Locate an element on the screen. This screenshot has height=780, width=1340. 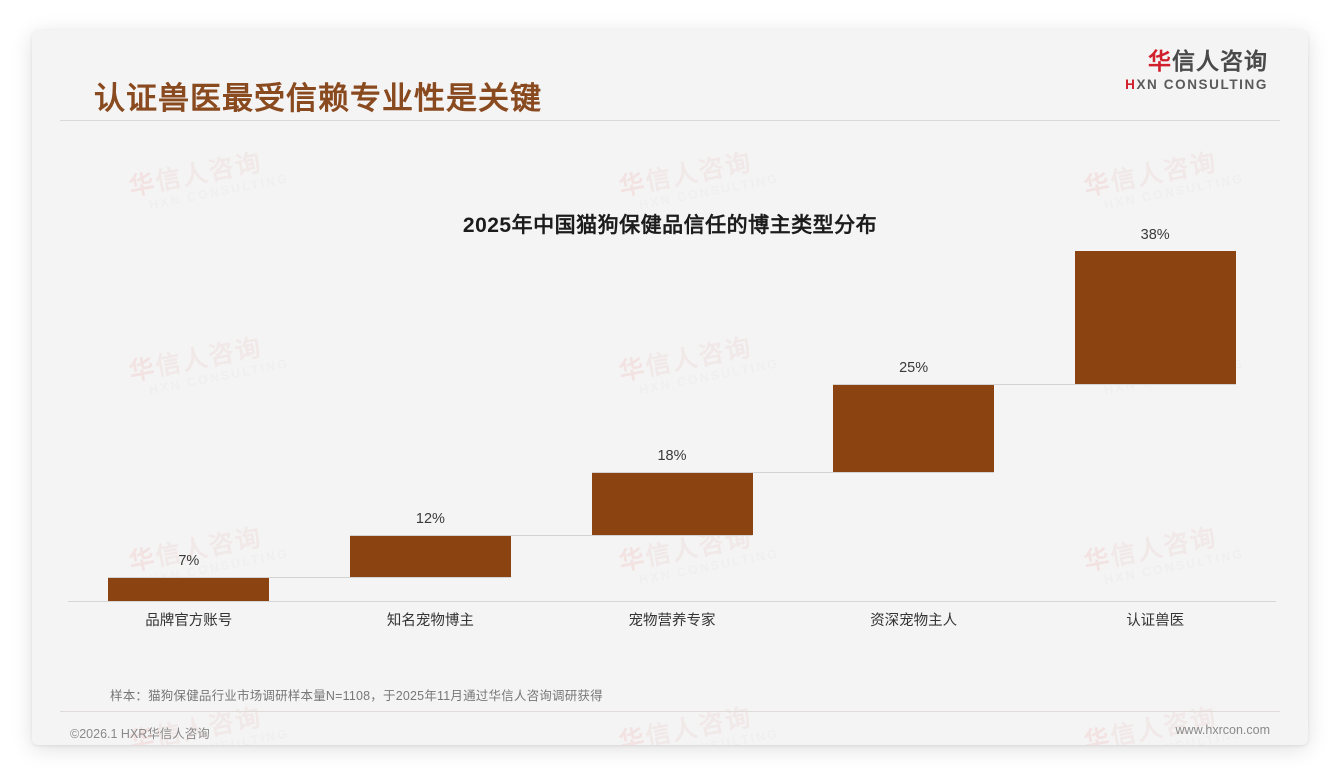
slide-footer: ©2026.1 HXR华信人咨询 www.hxrcon.com is located at coordinates (670, 731).